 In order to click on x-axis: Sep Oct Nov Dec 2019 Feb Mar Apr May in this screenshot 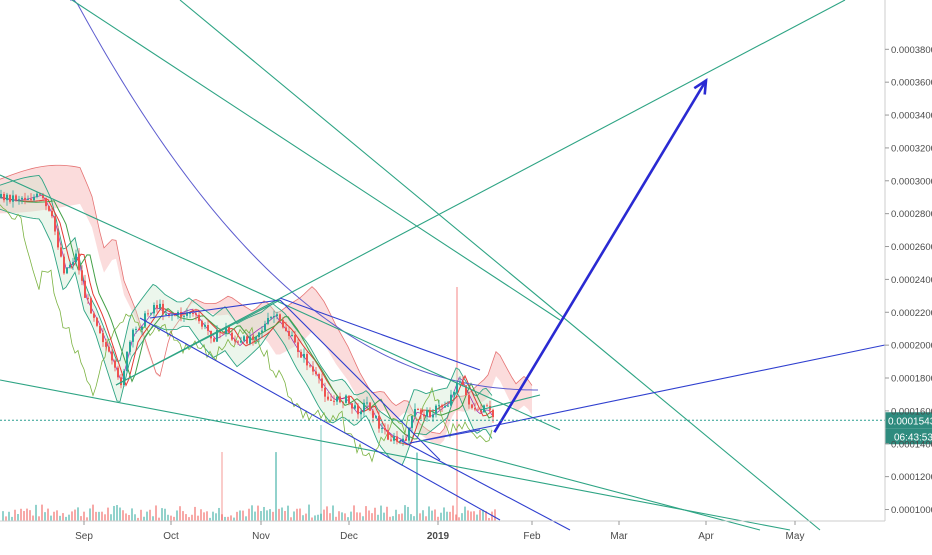, I will do `click(442, 531)`.